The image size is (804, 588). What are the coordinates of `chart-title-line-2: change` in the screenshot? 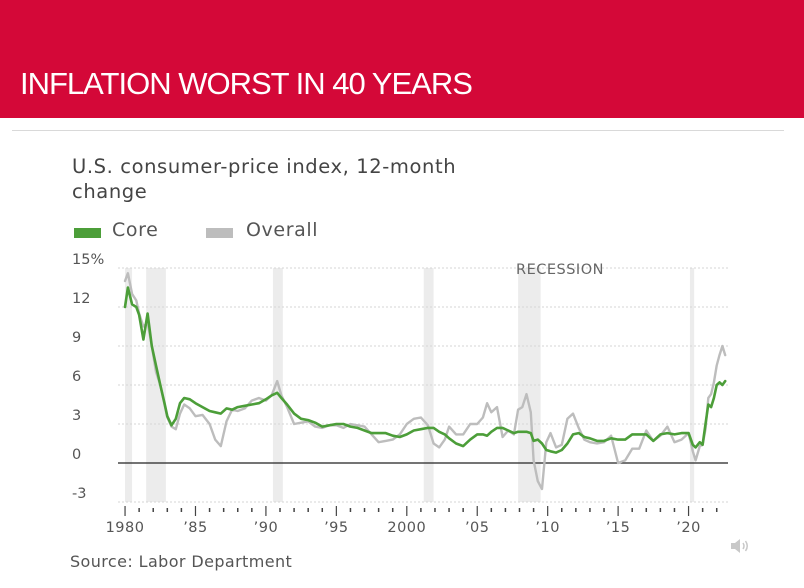 It's located at (110, 191).